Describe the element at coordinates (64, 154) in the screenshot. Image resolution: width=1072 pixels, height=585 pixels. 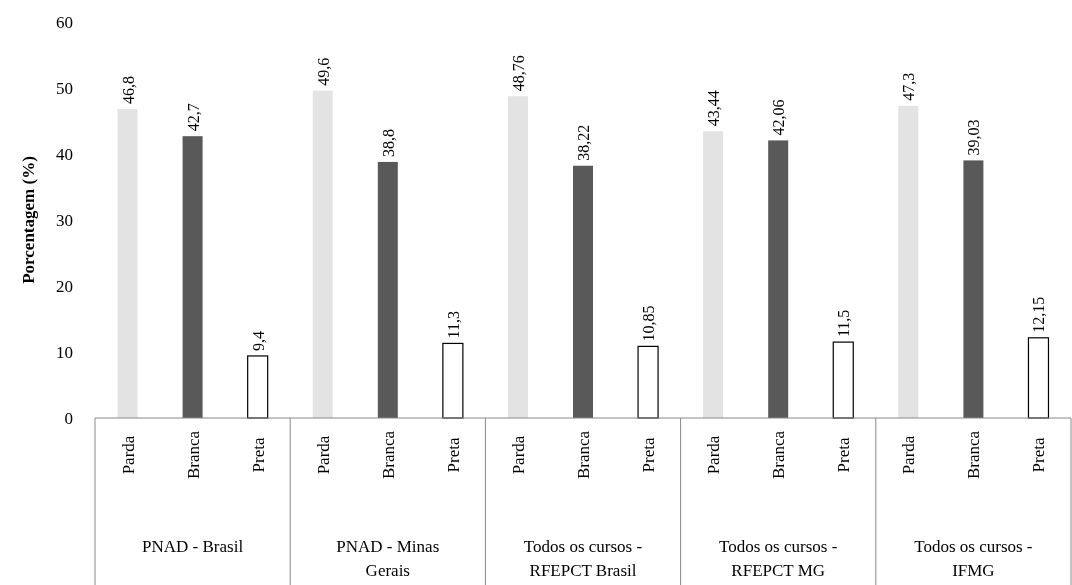
I see `y-tick-label: 40` at that location.